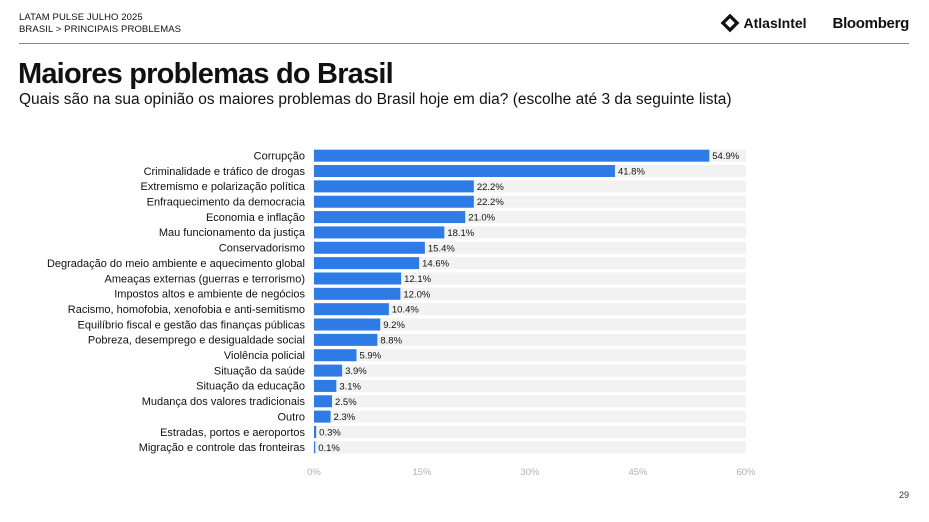  I want to click on category-label: Estradas, portos e aeroportos, so click(232, 433).